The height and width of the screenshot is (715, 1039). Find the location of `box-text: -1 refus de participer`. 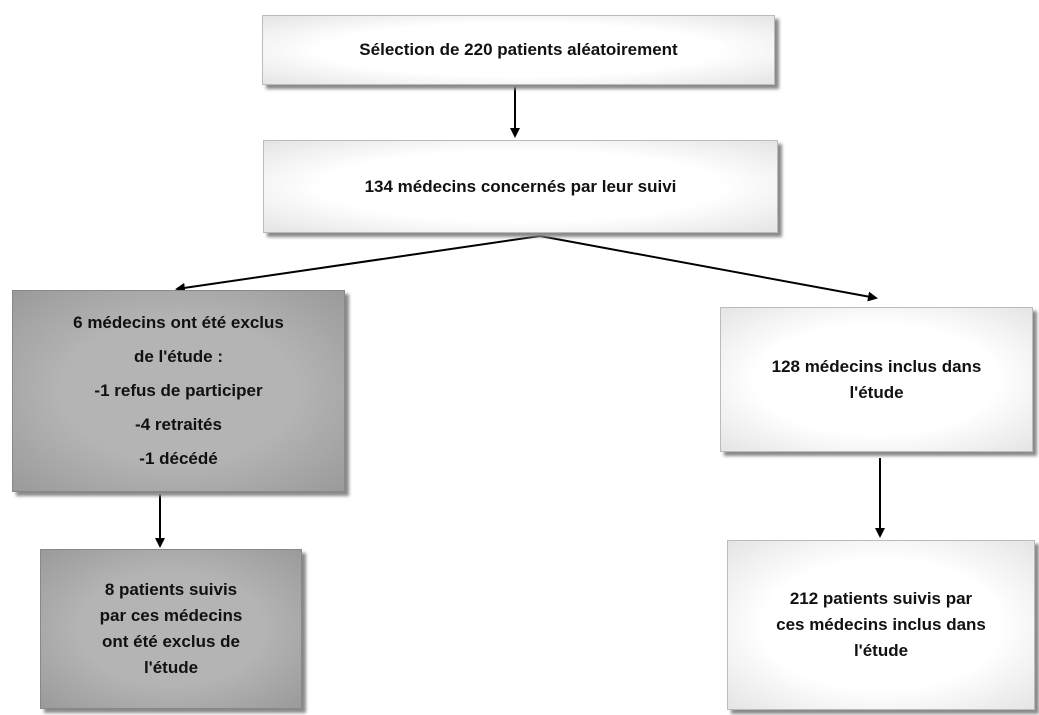

box-text: -1 refus de participer is located at coordinates (178, 390).